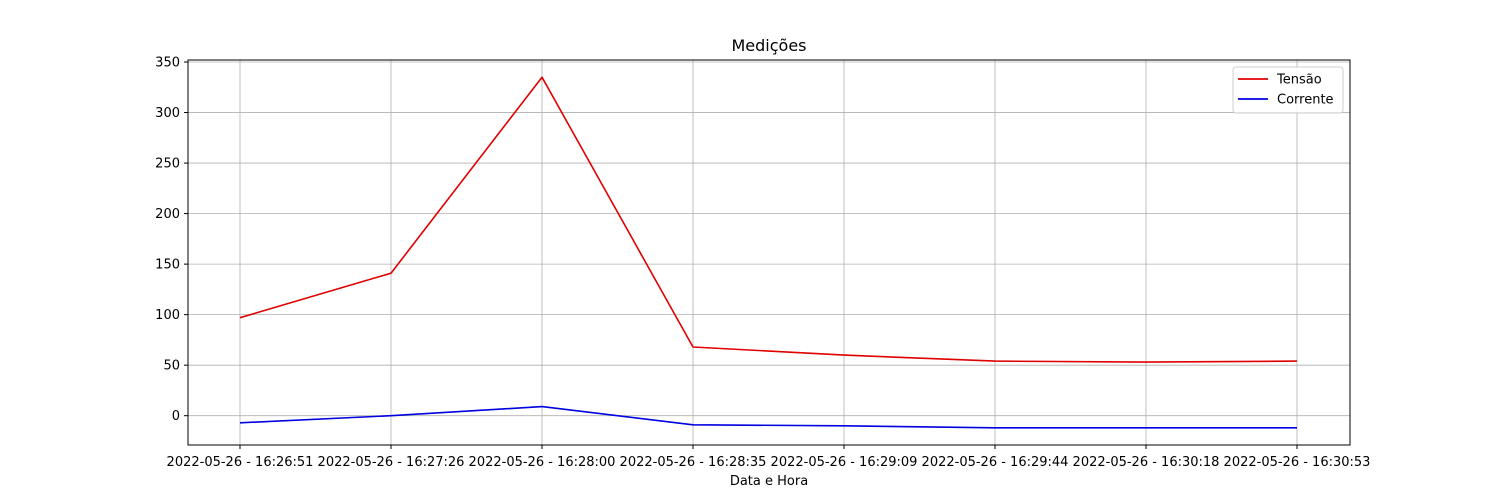 This screenshot has height=500, width=1500. What do you see at coordinates (391, 462) in the screenshot?
I see `x-tick-label: 2022-05-26 - 16:27:26` at bounding box center [391, 462].